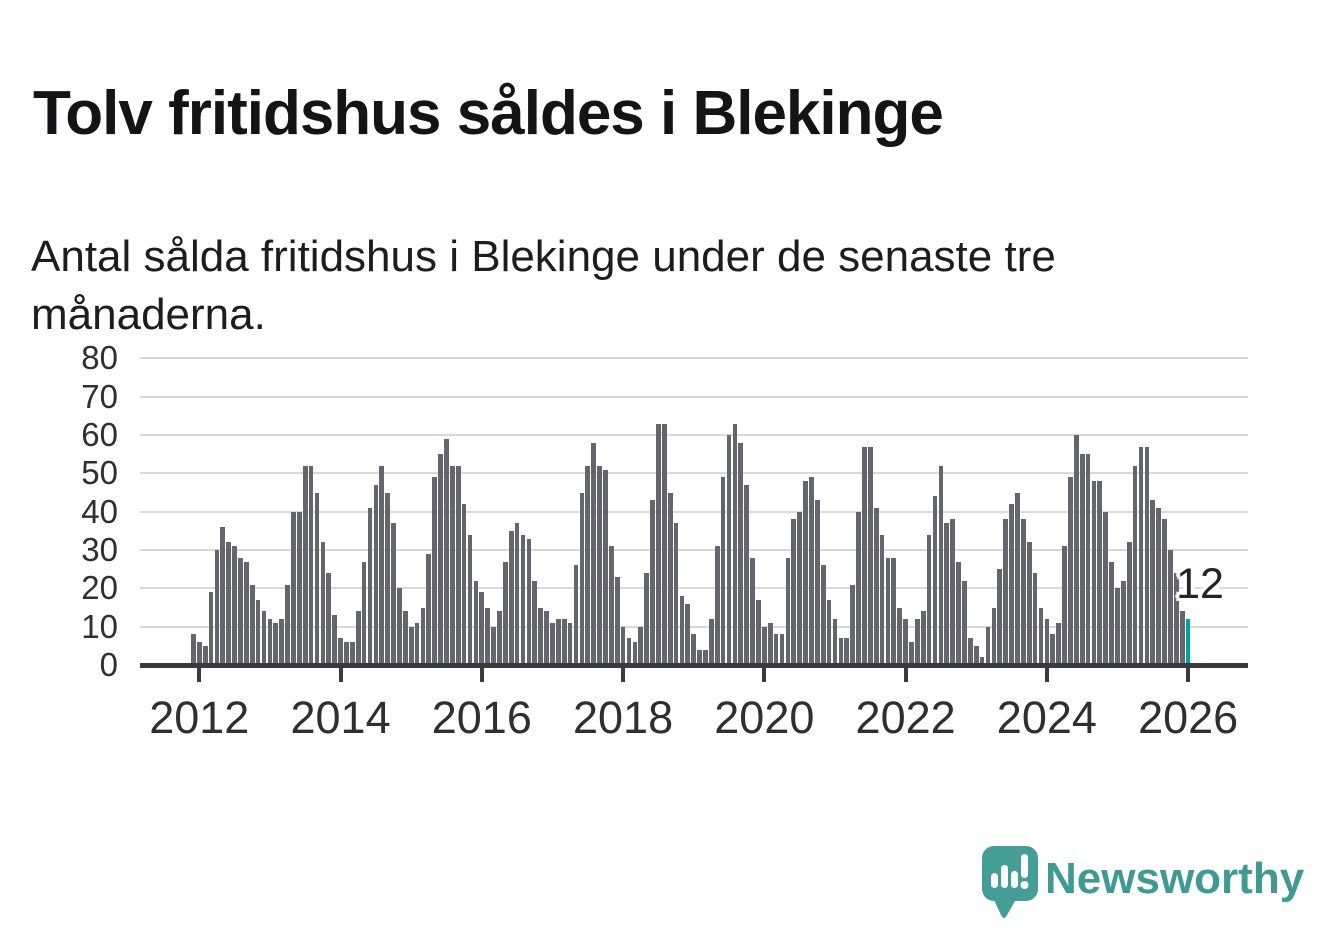 The height and width of the screenshot is (939, 1322). I want to click on y-axis-label-0: 0, so click(108, 664).